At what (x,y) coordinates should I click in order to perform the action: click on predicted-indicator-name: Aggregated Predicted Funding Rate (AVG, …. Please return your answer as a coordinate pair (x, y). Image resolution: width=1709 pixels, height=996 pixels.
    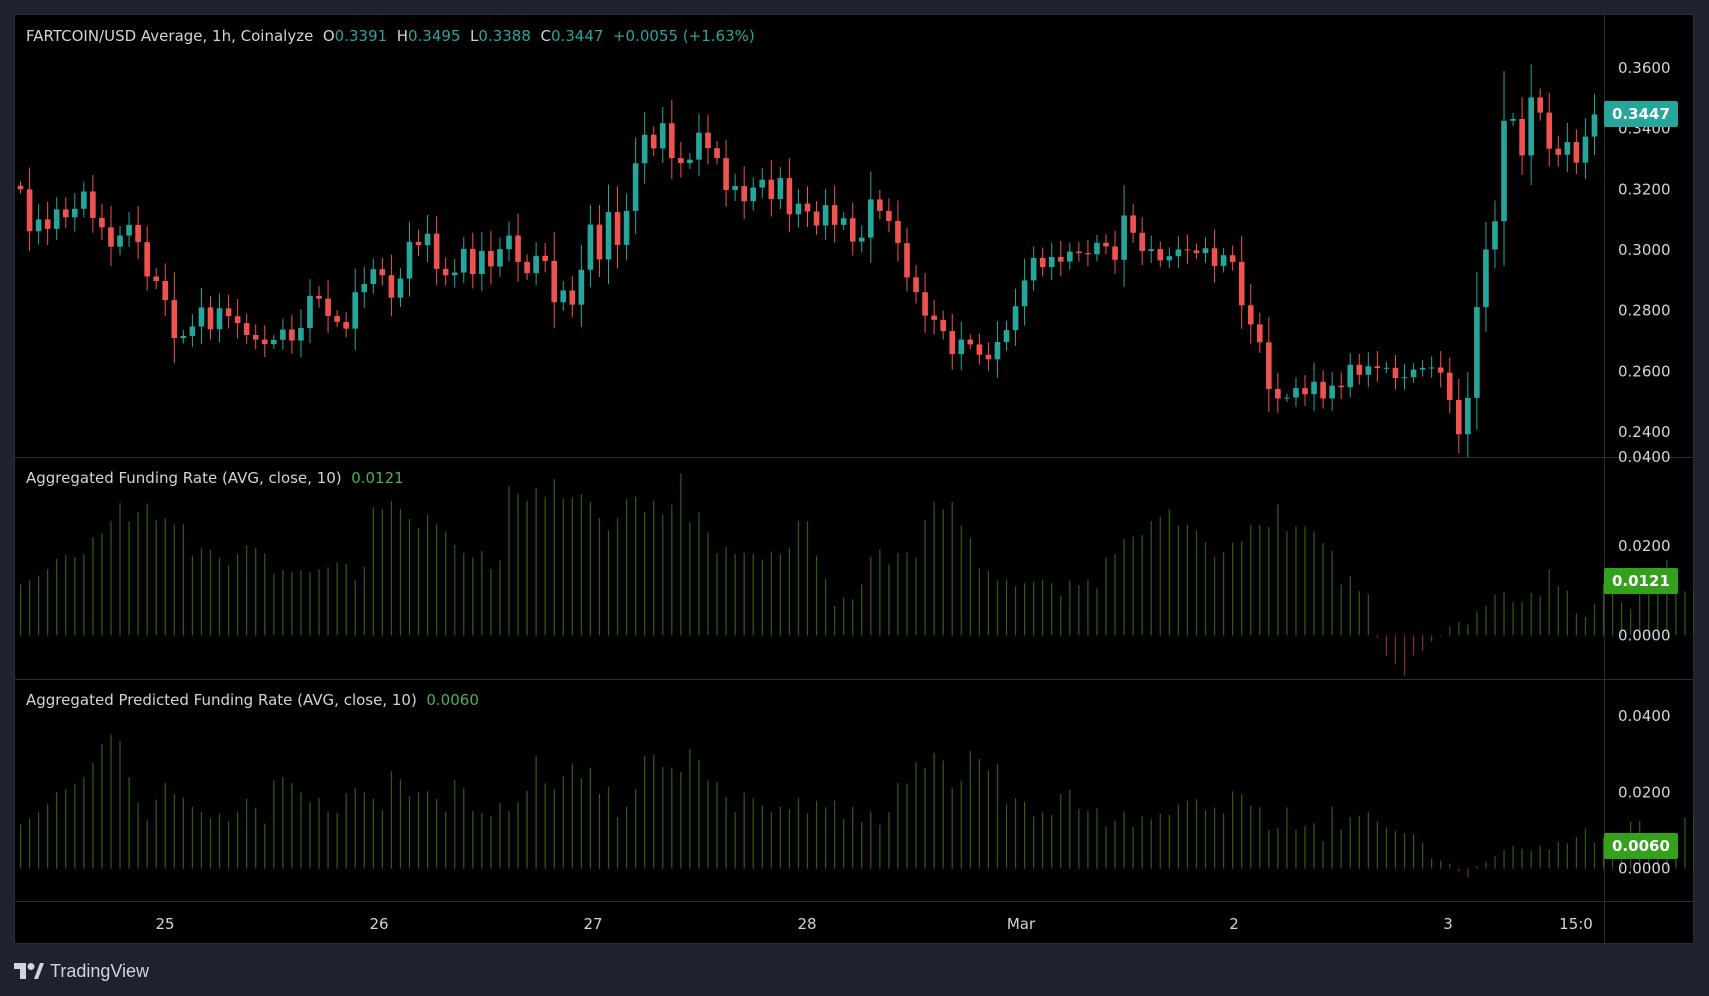
    Looking at the image, I should click on (221, 700).